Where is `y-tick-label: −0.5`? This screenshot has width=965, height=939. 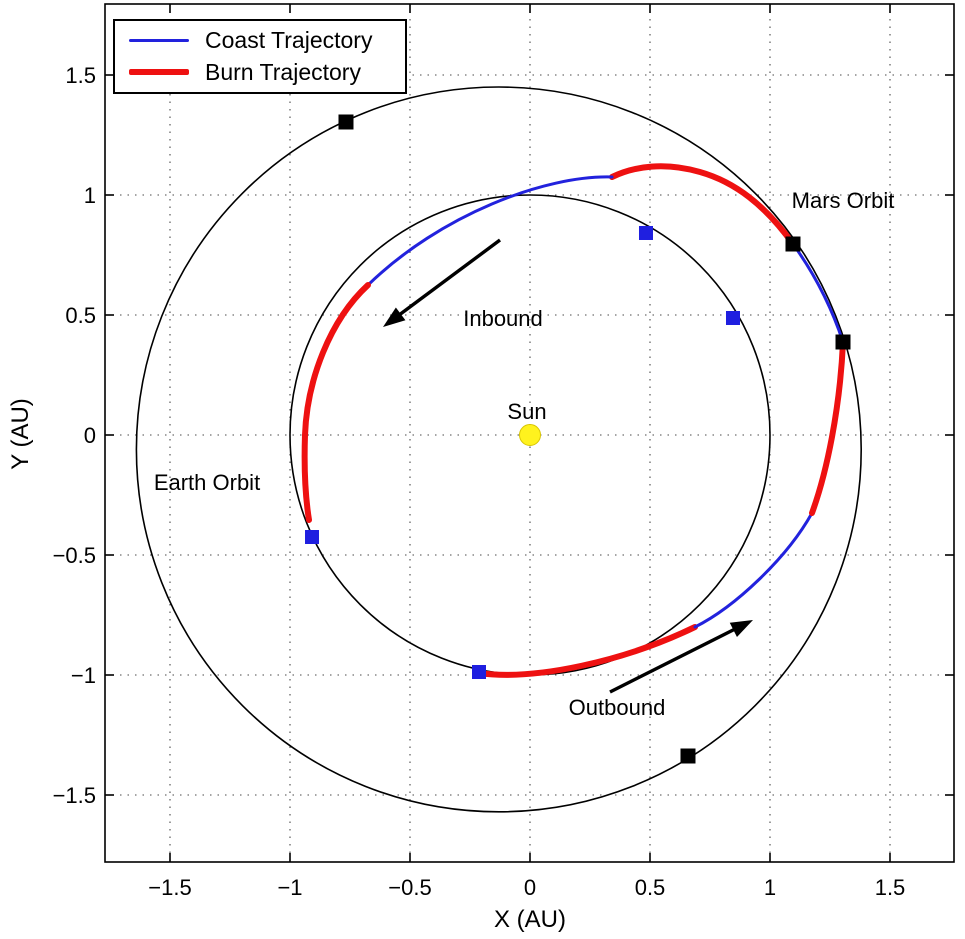
y-tick-label: −0.5 is located at coordinates (74, 555).